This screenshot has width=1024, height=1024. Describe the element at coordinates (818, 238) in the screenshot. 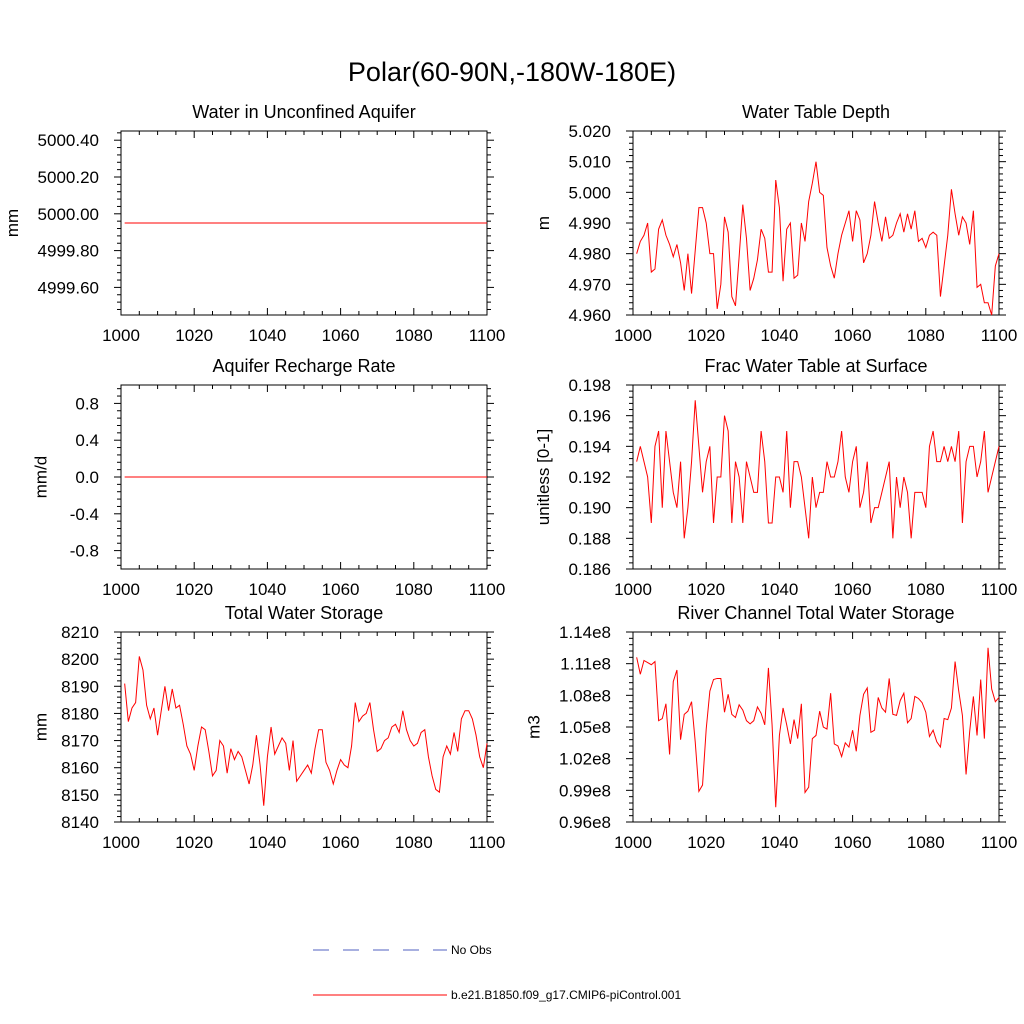

I see `series-line-water-table-depth` at that location.